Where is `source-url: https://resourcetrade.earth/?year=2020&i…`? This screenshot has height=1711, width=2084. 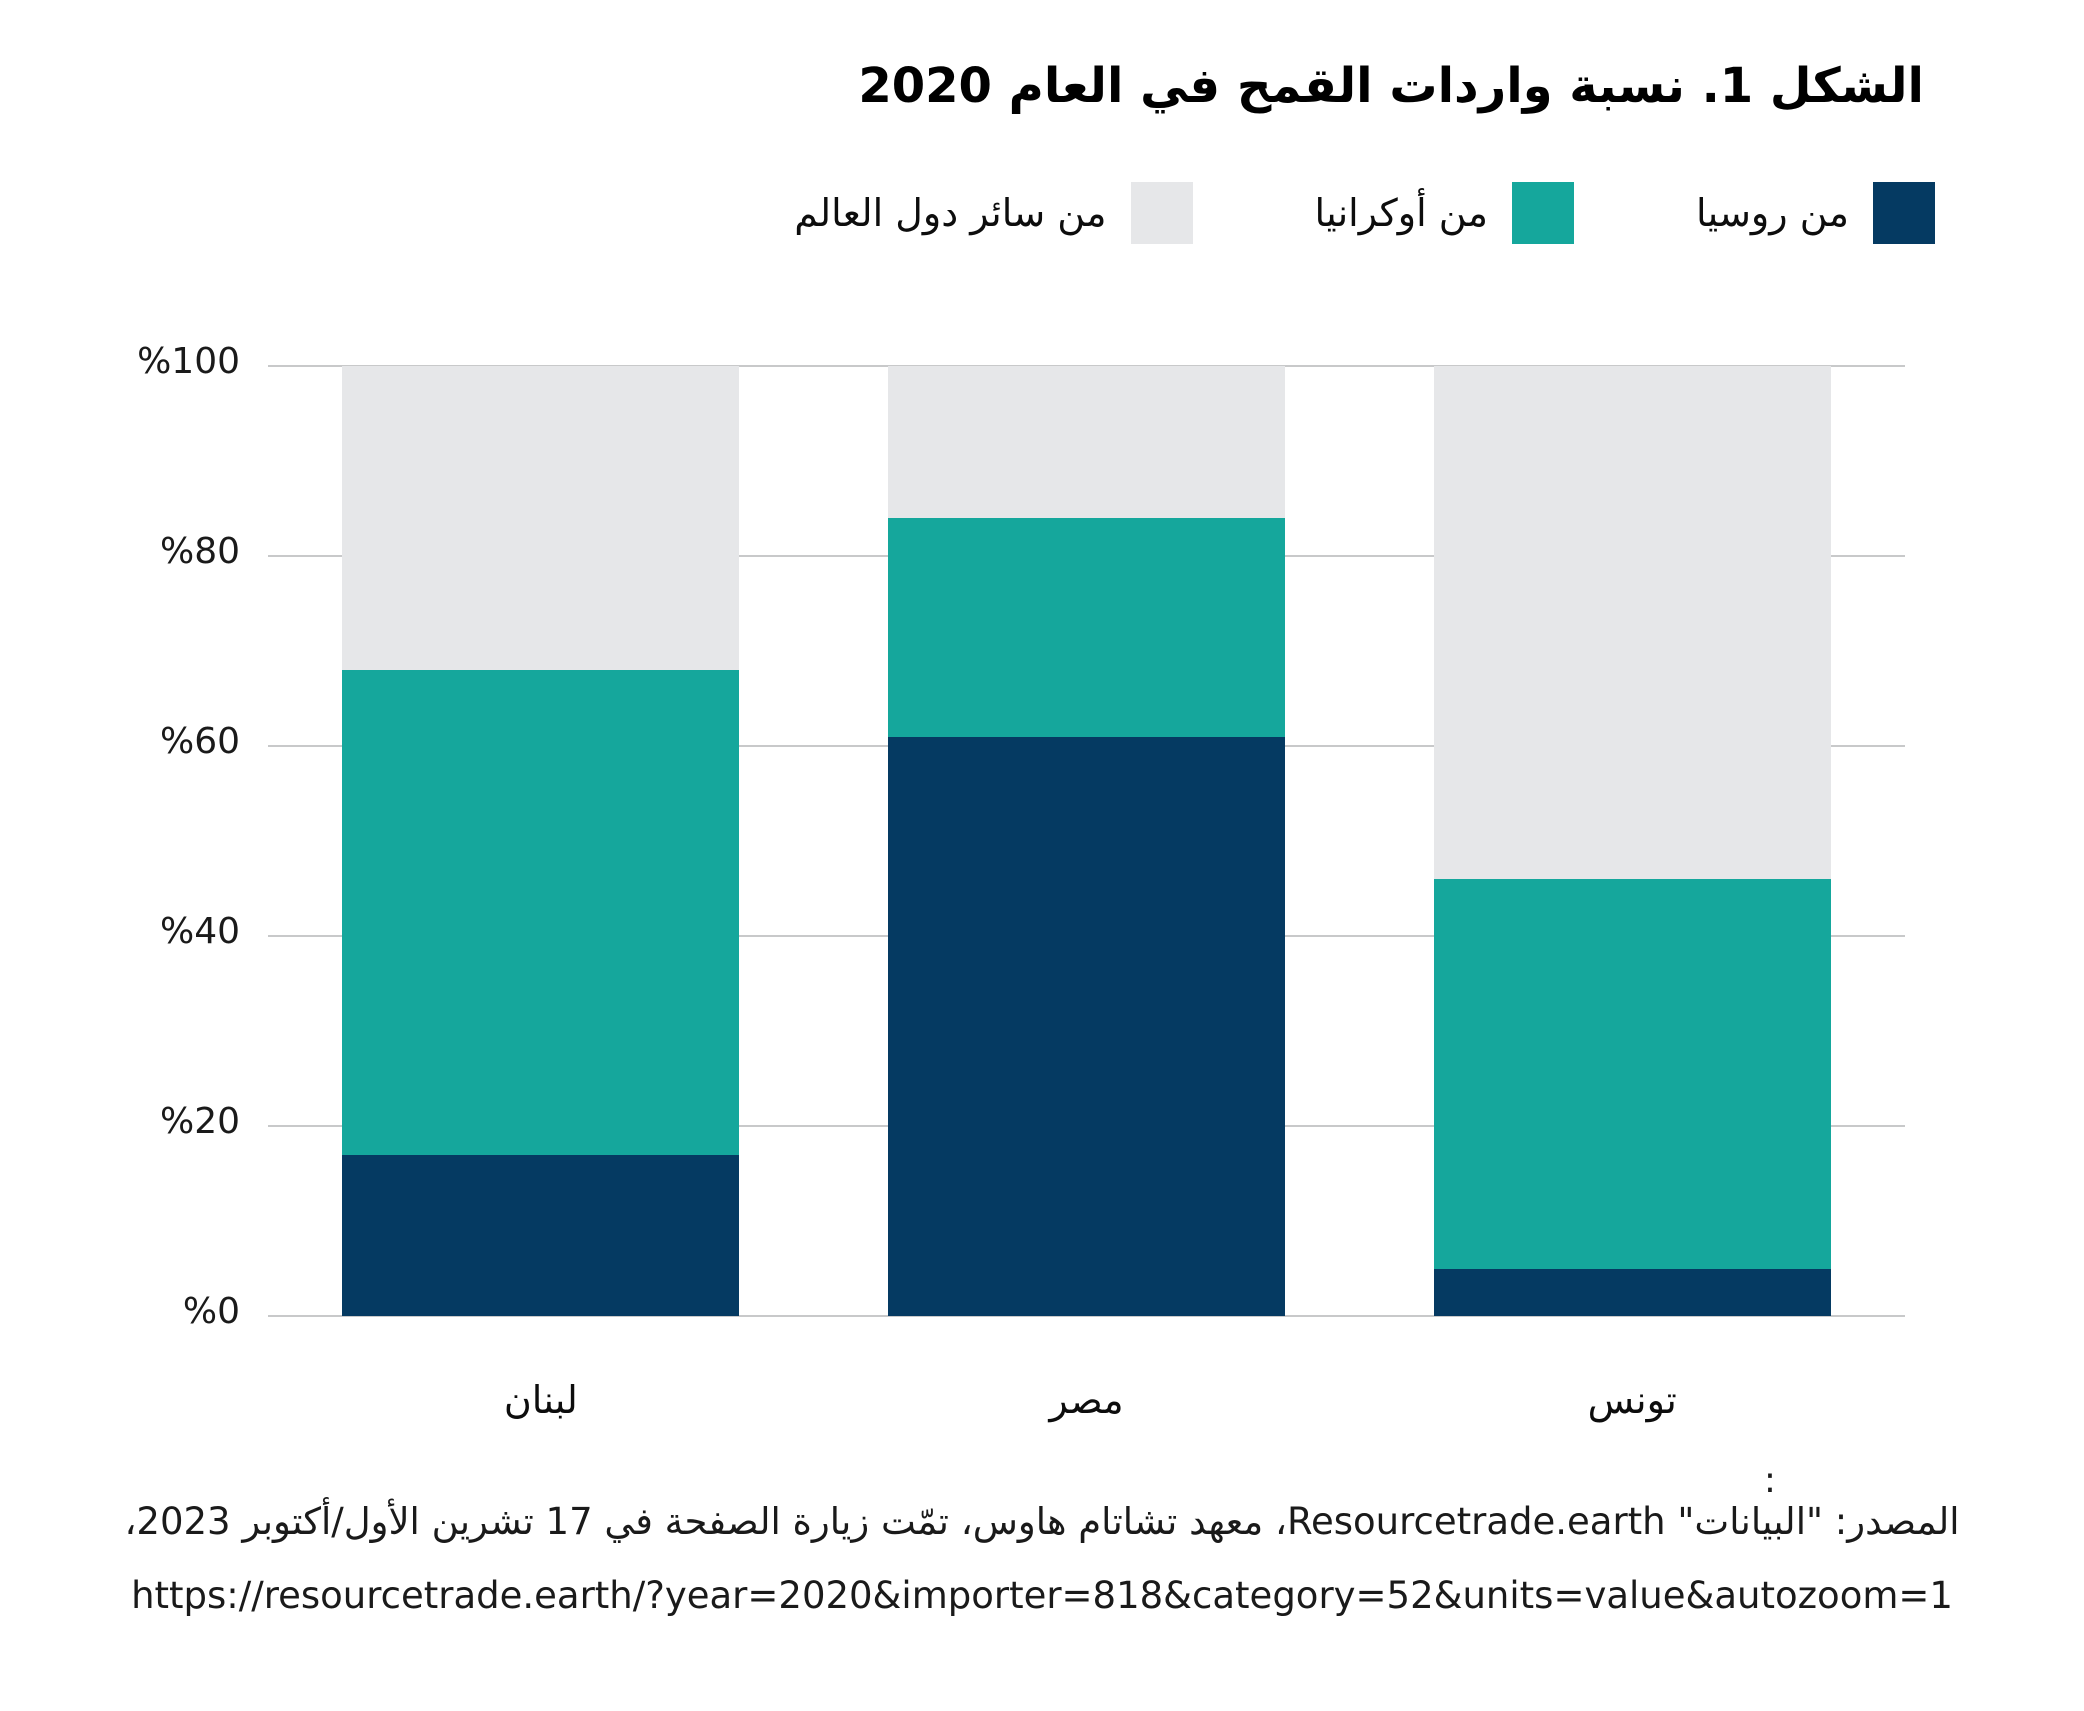 source-url: https://resourcetrade.earth/?year=2020&i… is located at coordinates (1042, 1595).